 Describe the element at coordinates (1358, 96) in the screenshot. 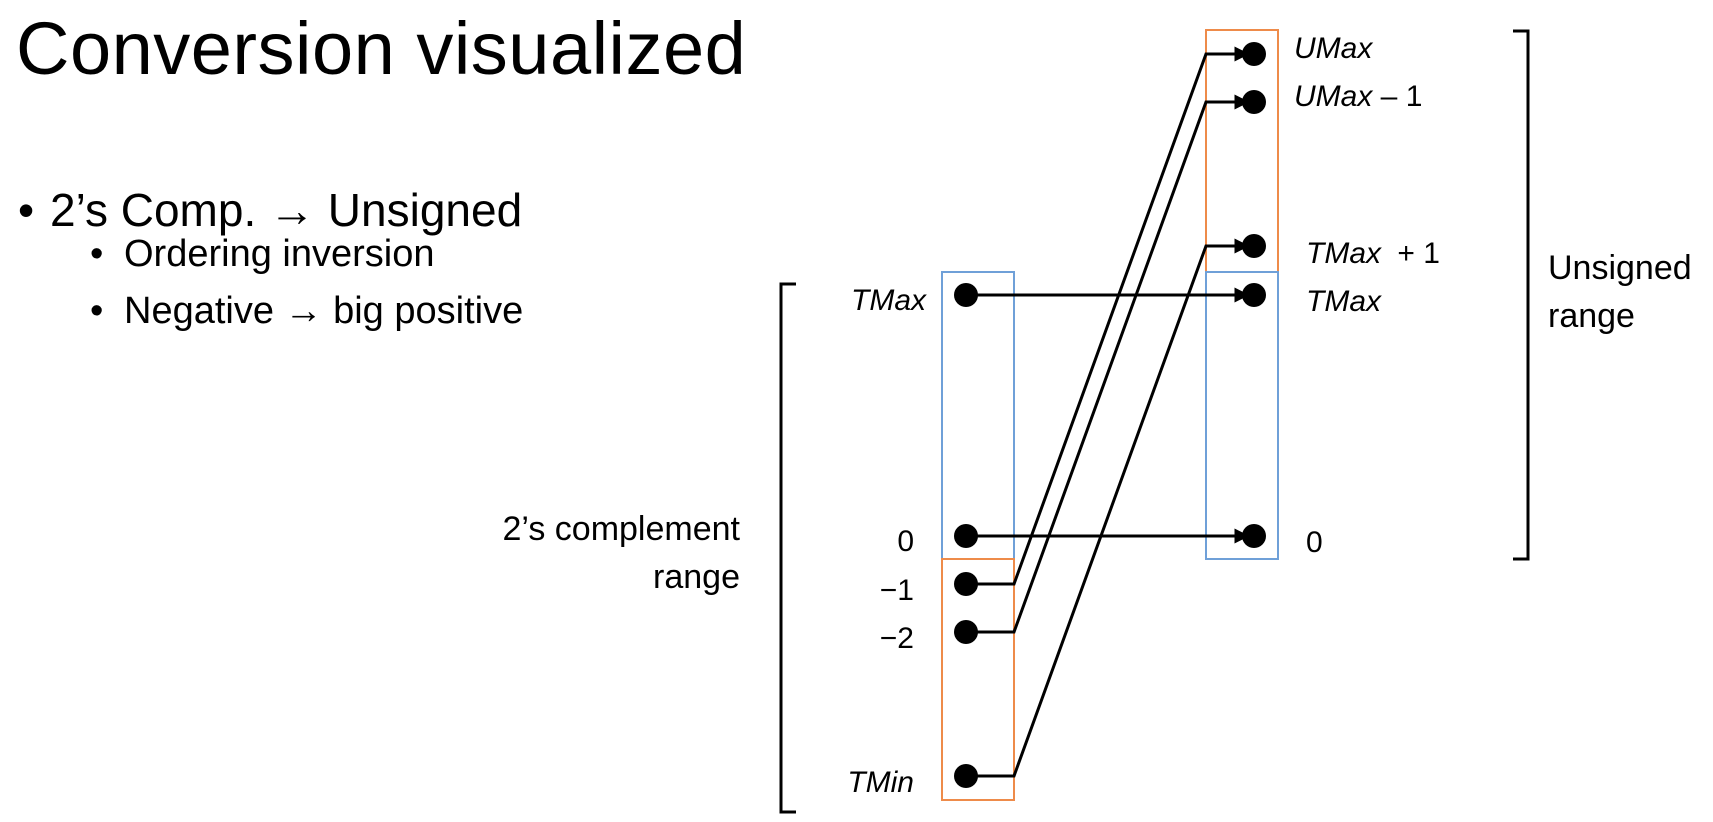

I see `label-right-umax-minus1: UMax – 1` at that location.